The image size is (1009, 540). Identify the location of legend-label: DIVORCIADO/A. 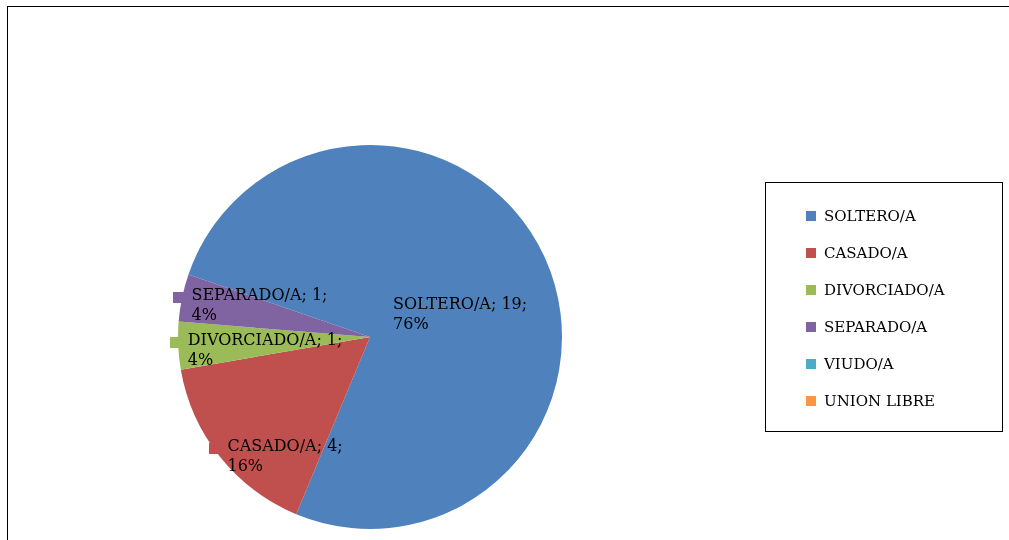
(884, 289).